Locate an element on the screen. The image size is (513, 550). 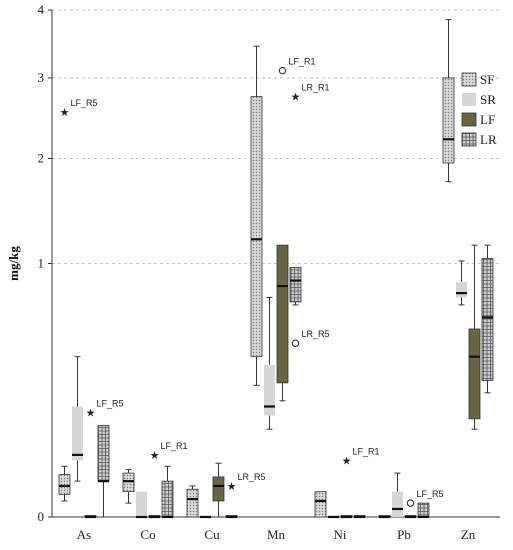
box-SR-Mn is located at coordinates (269, 363).